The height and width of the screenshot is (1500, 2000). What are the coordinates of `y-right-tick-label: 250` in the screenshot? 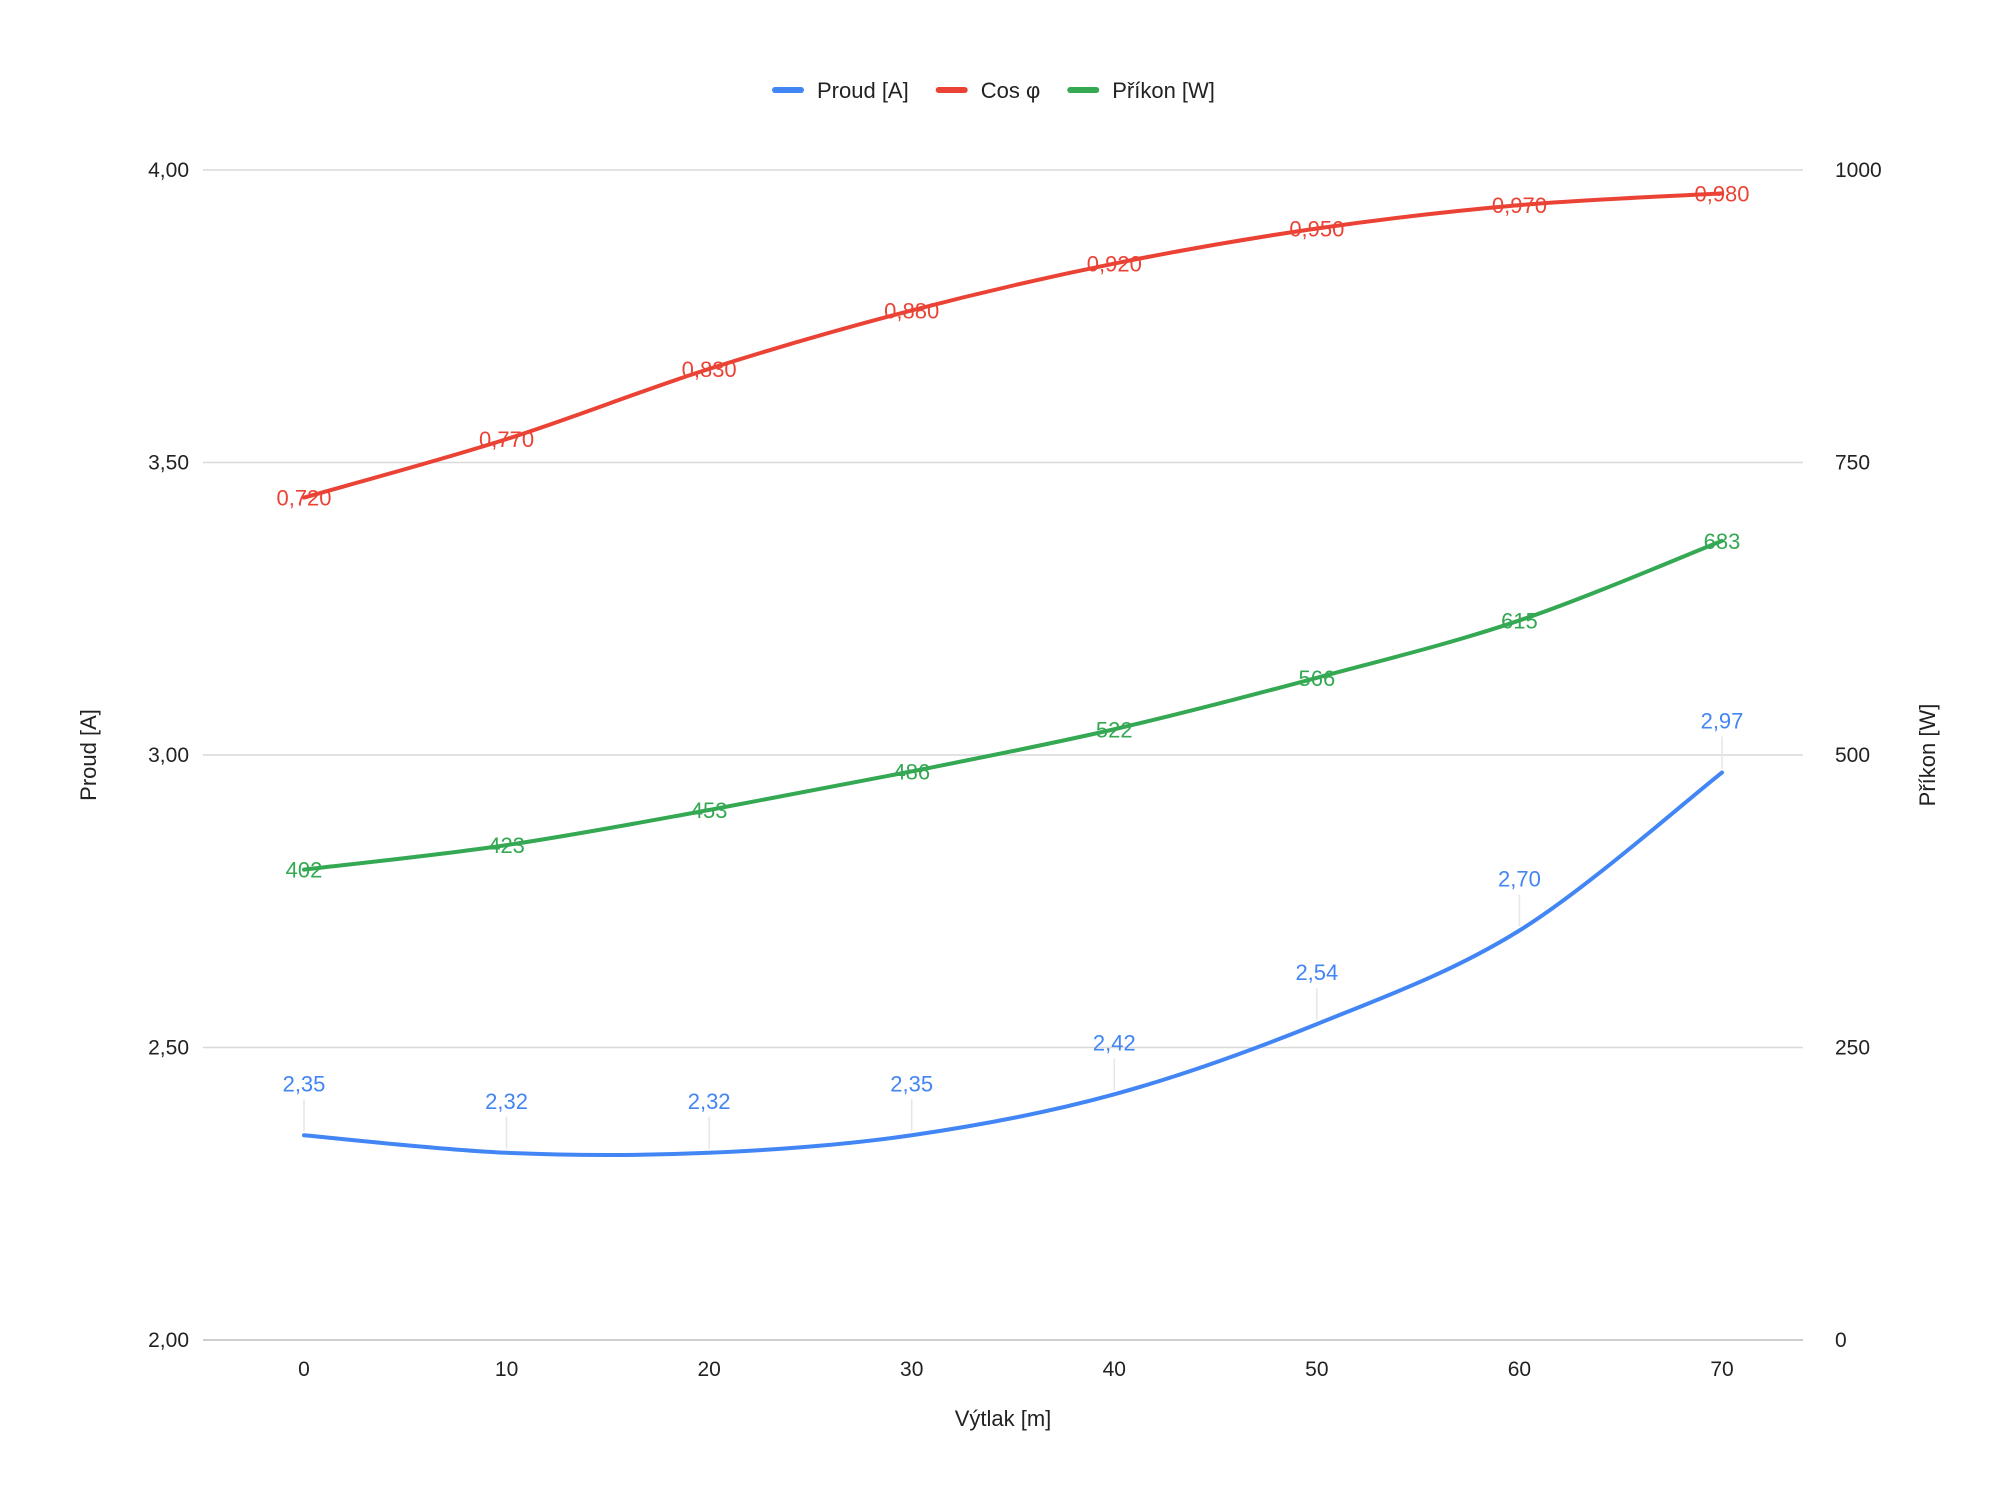 It's located at (1852, 1048).